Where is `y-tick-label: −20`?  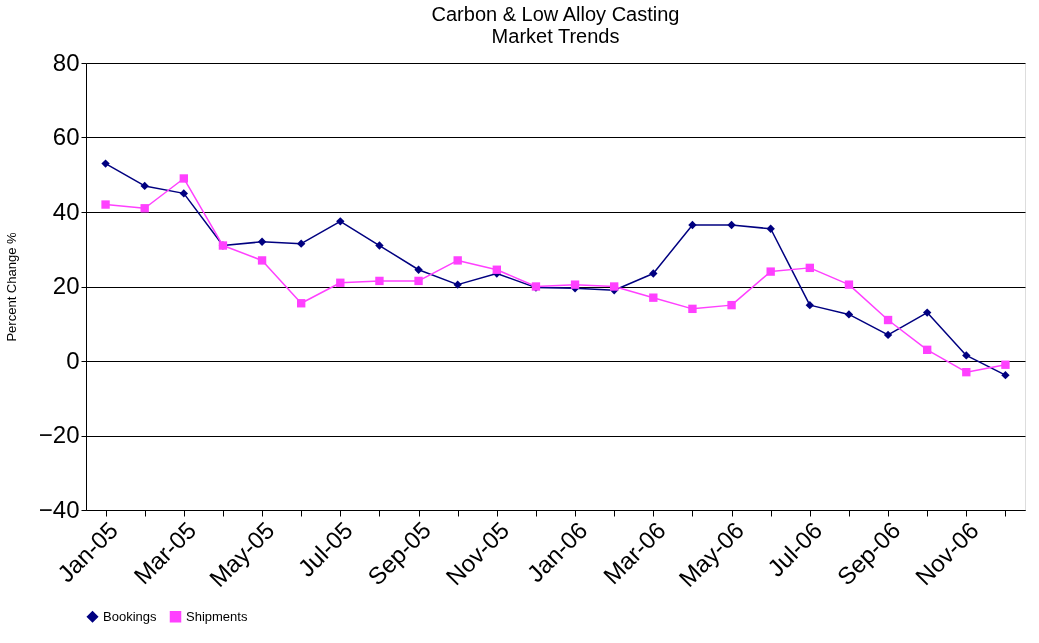
y-tick-label: −20 is located at coordinates (59, 434).